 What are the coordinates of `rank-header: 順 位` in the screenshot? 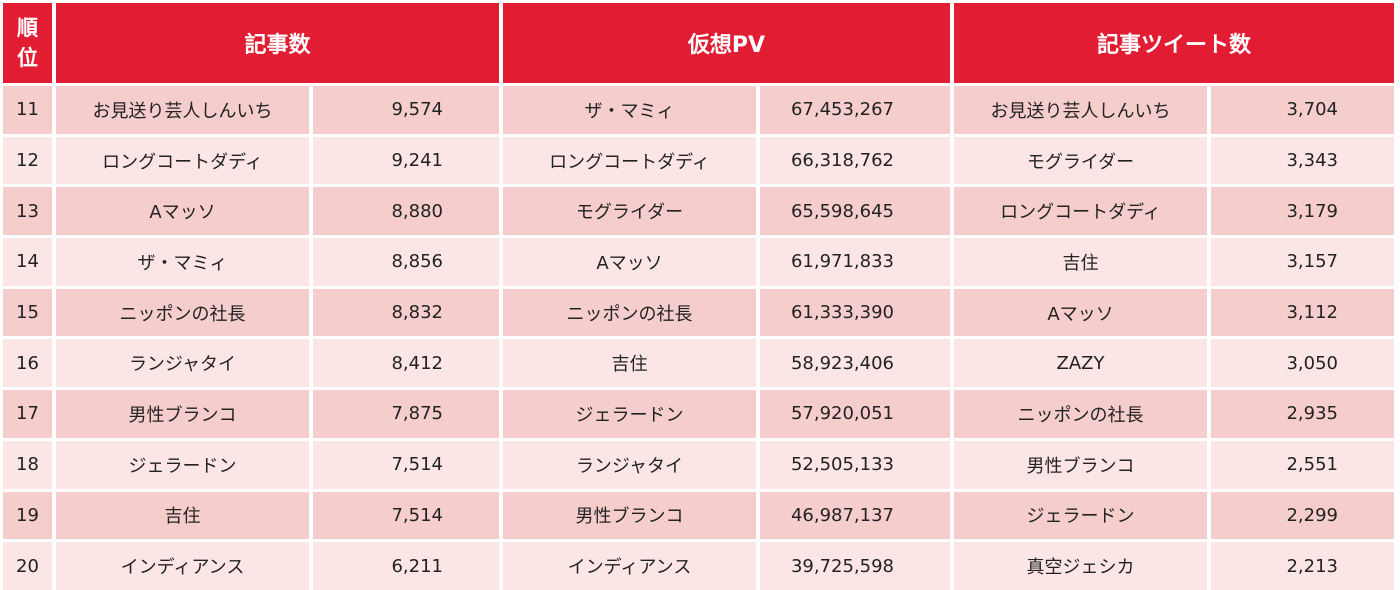 It's located at (27, 43).